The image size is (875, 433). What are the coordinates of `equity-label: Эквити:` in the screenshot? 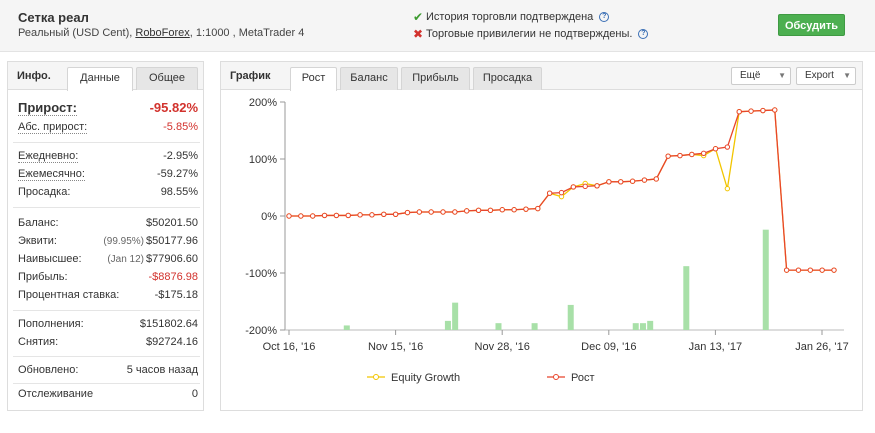 It's located at (37, 241).